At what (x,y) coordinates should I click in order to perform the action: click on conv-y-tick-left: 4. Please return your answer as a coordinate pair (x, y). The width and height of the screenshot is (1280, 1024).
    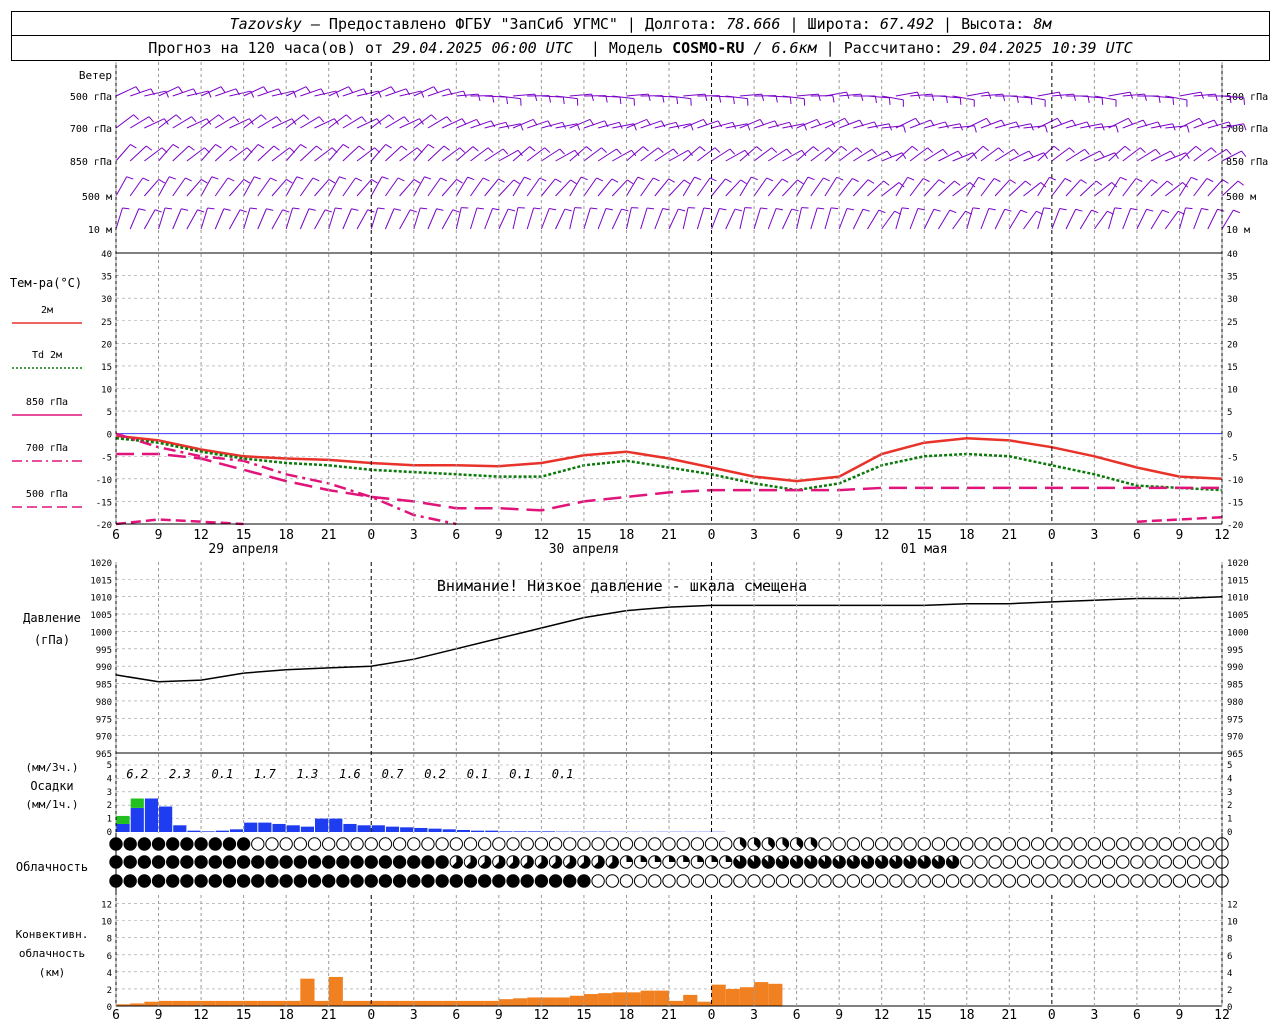
    Looking at the image, I should click on (109, 974).